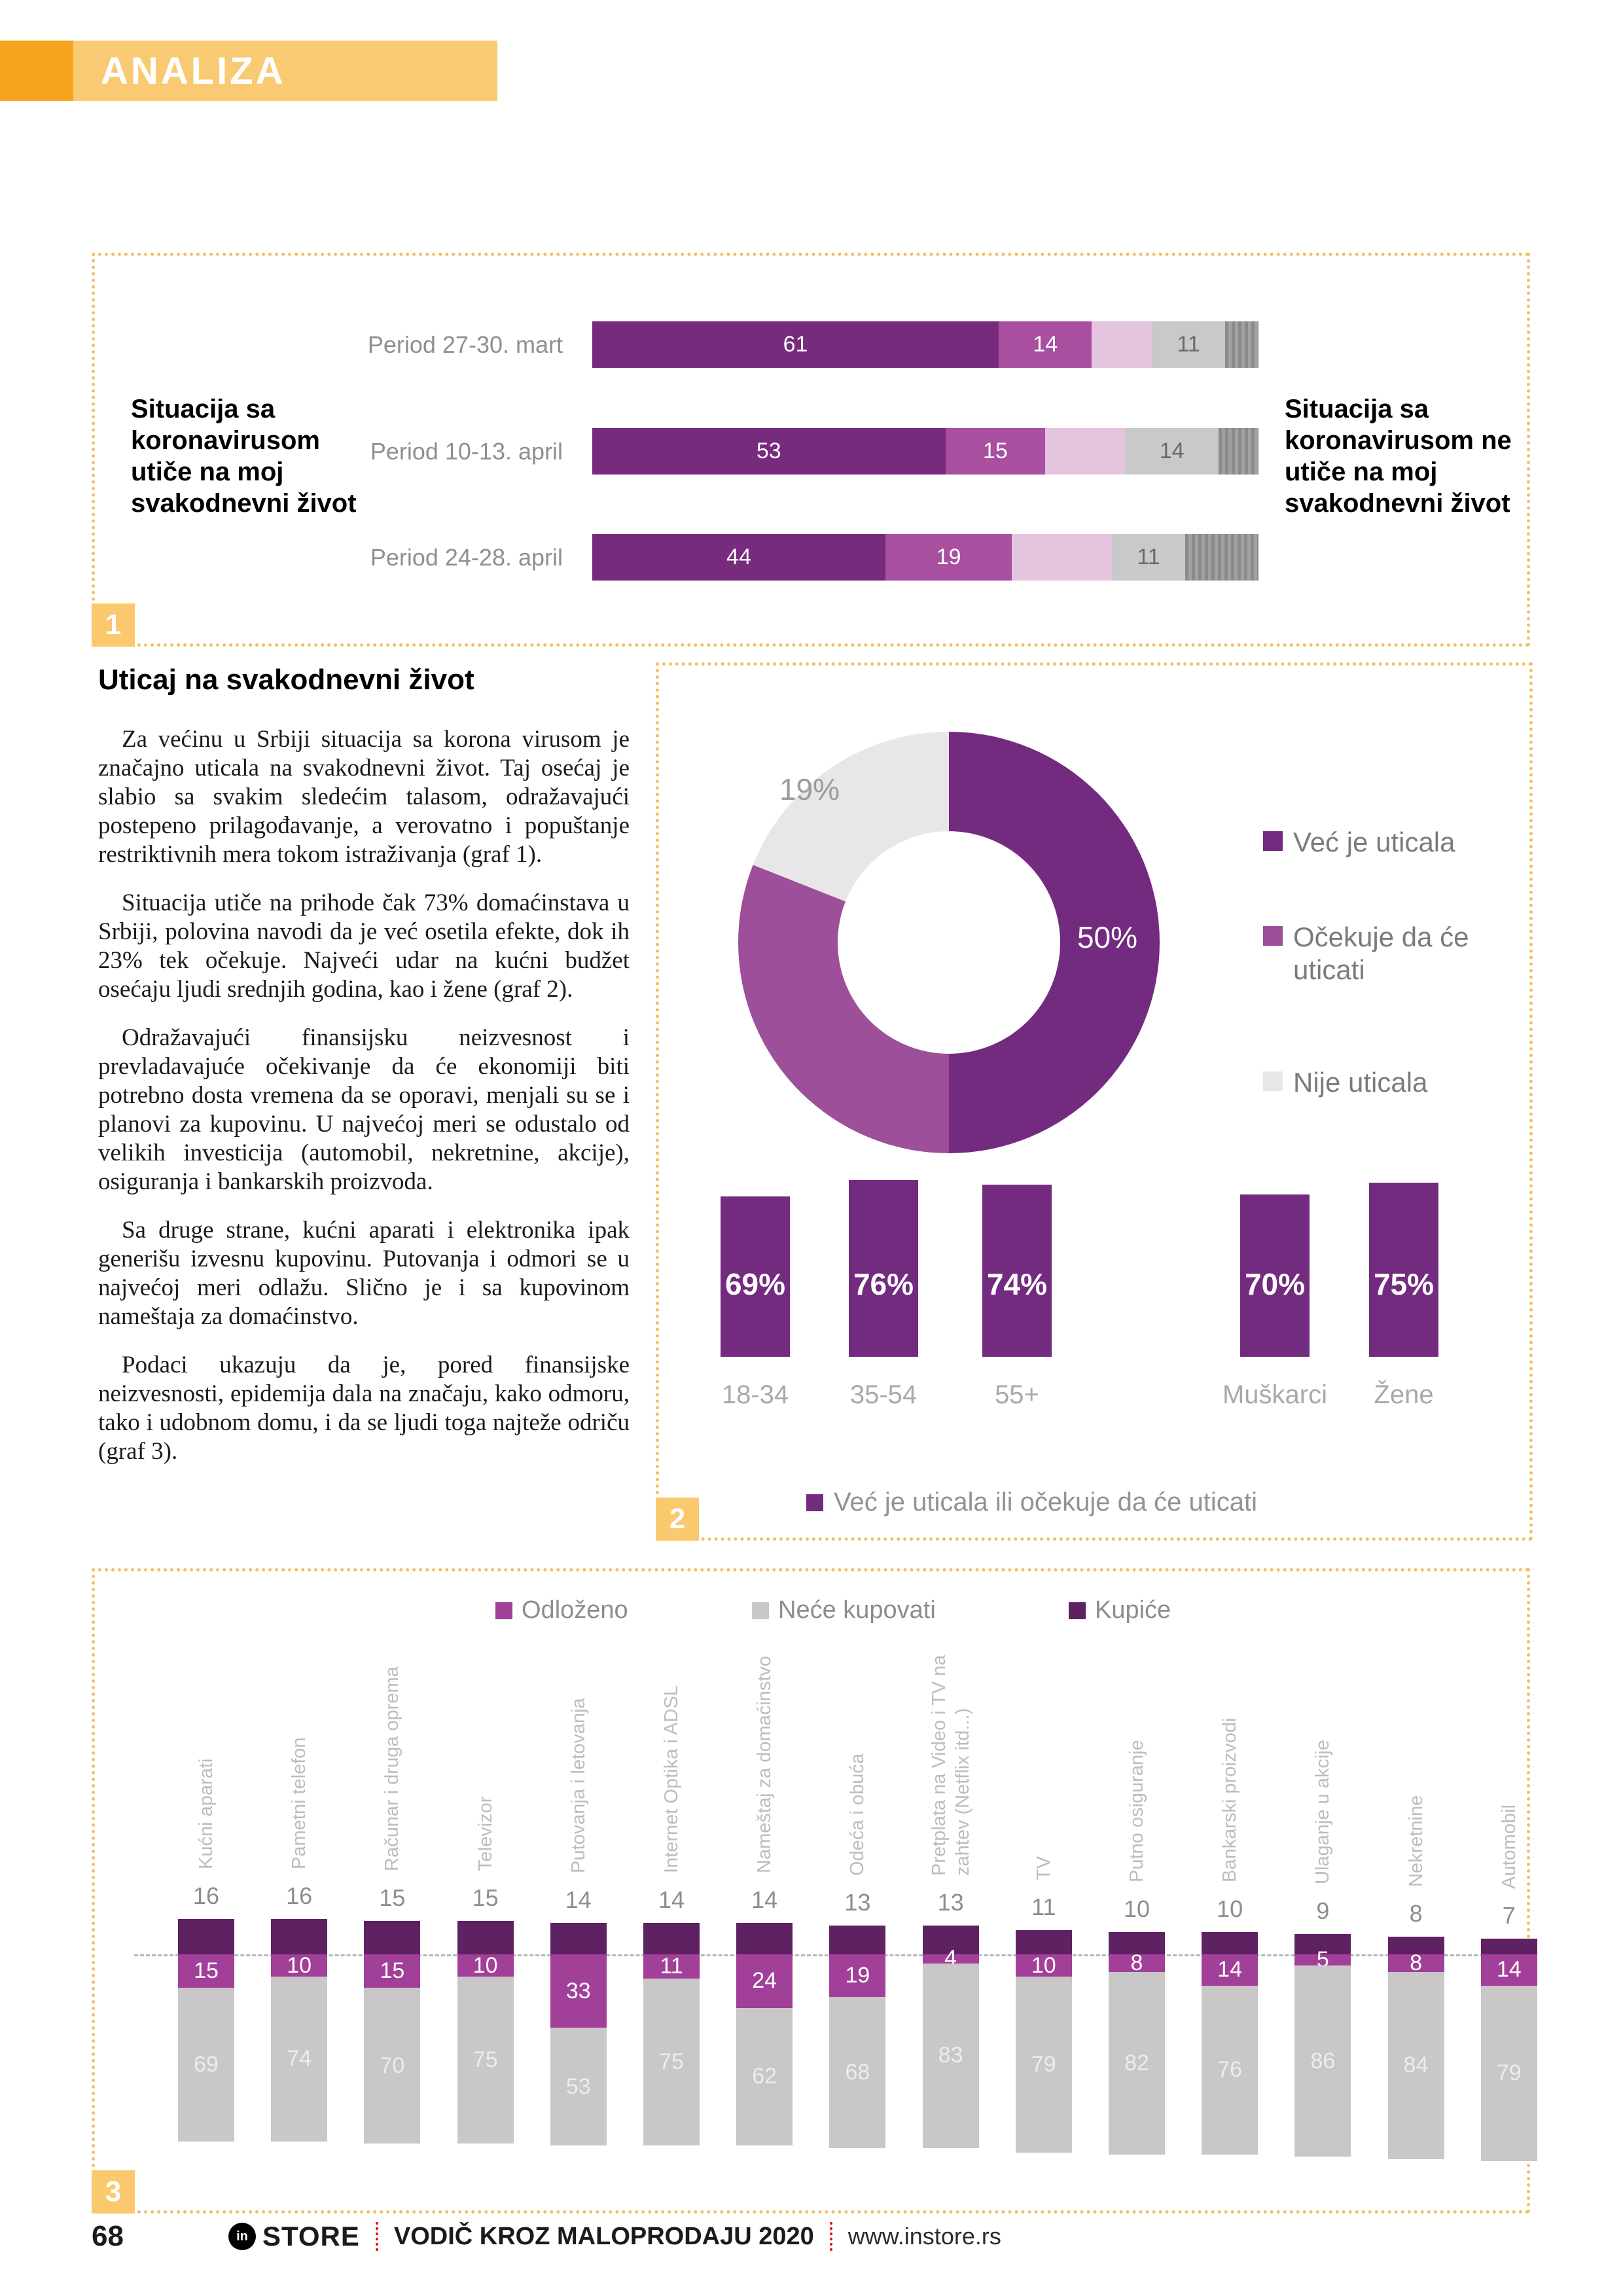  I want to click on chart3-wontbuy-segment: 74, so click(299, 2059).